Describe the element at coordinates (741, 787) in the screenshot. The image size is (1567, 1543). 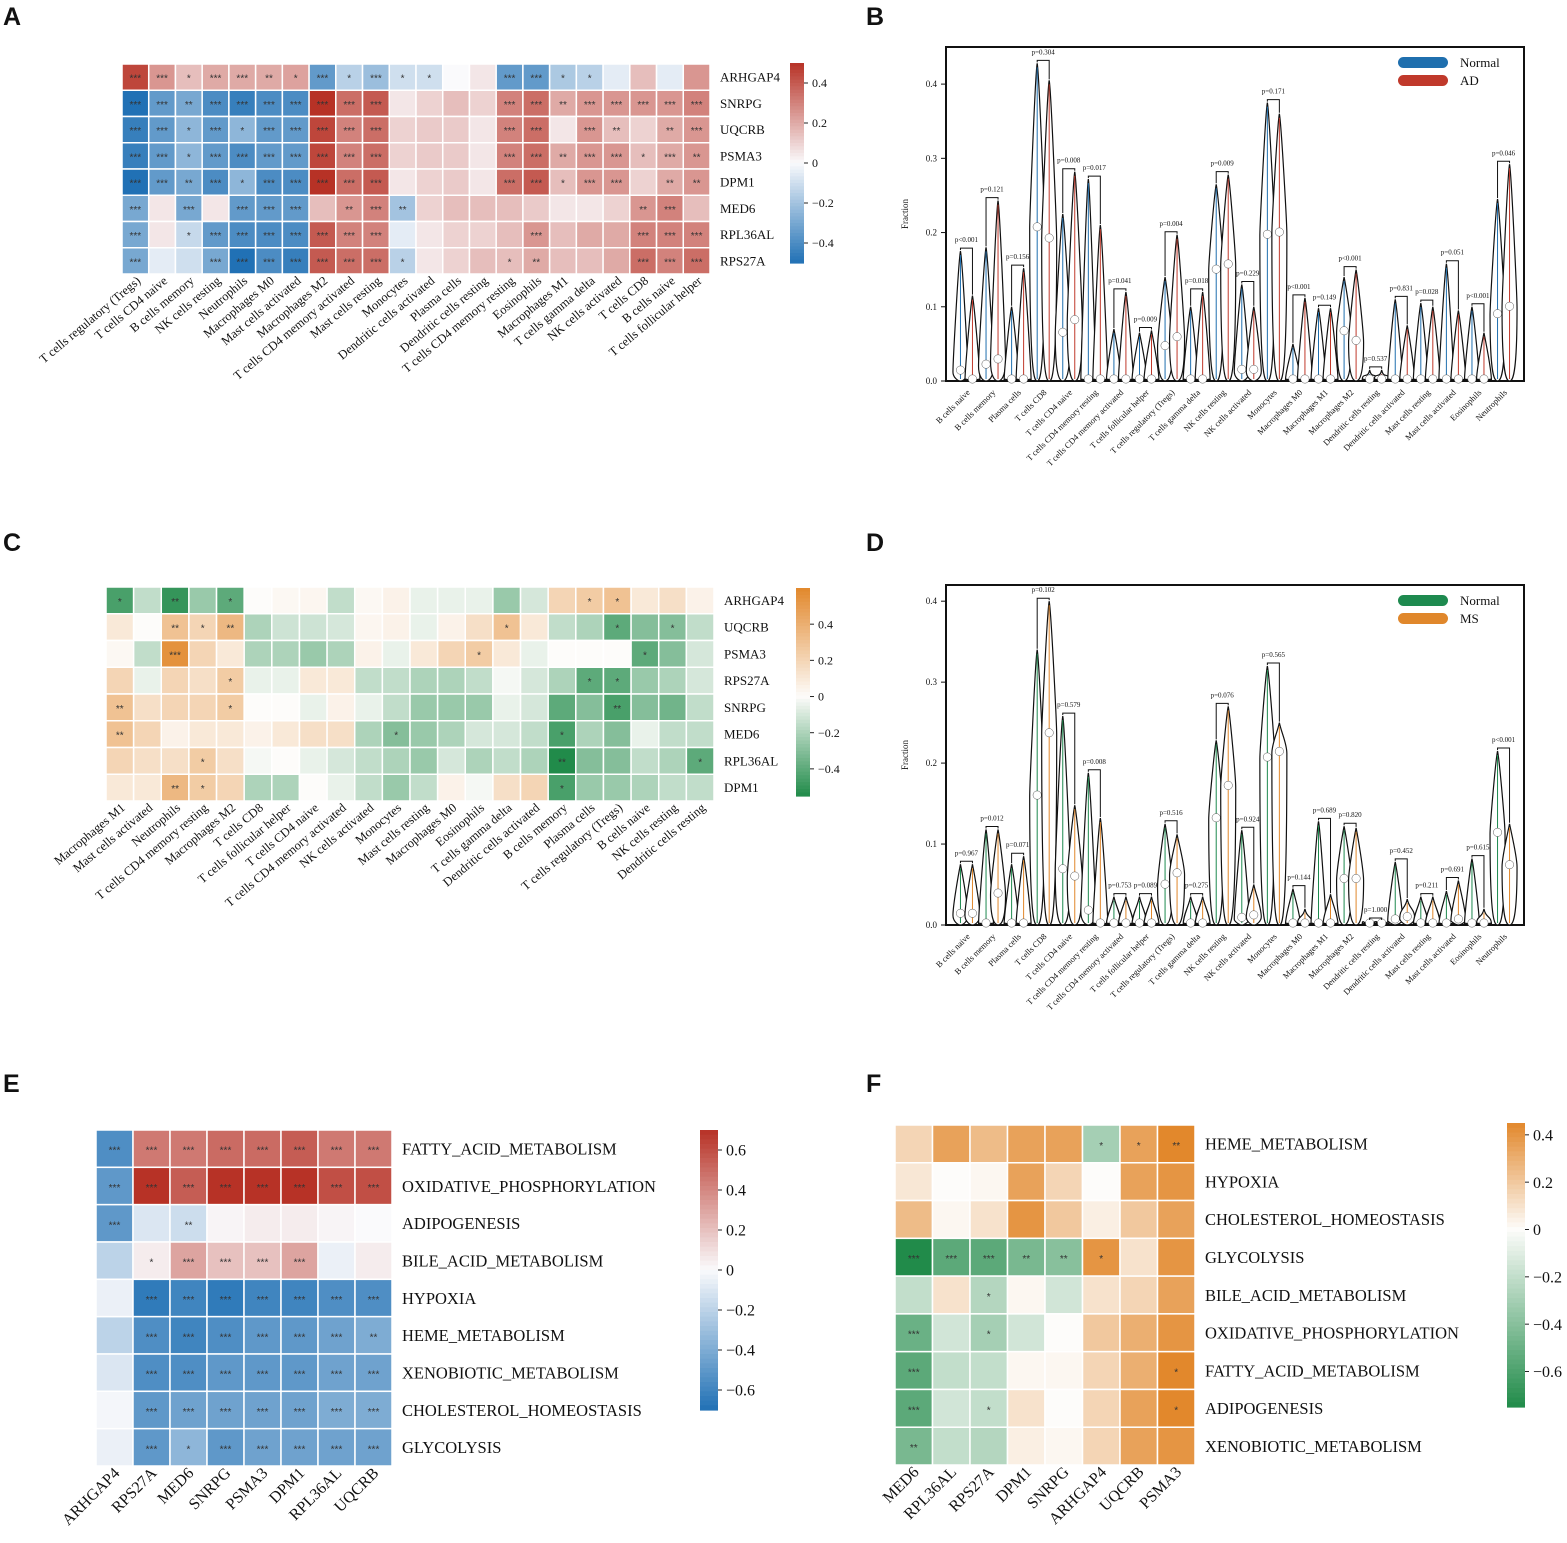
I see `row-label: DPM1` at that location.